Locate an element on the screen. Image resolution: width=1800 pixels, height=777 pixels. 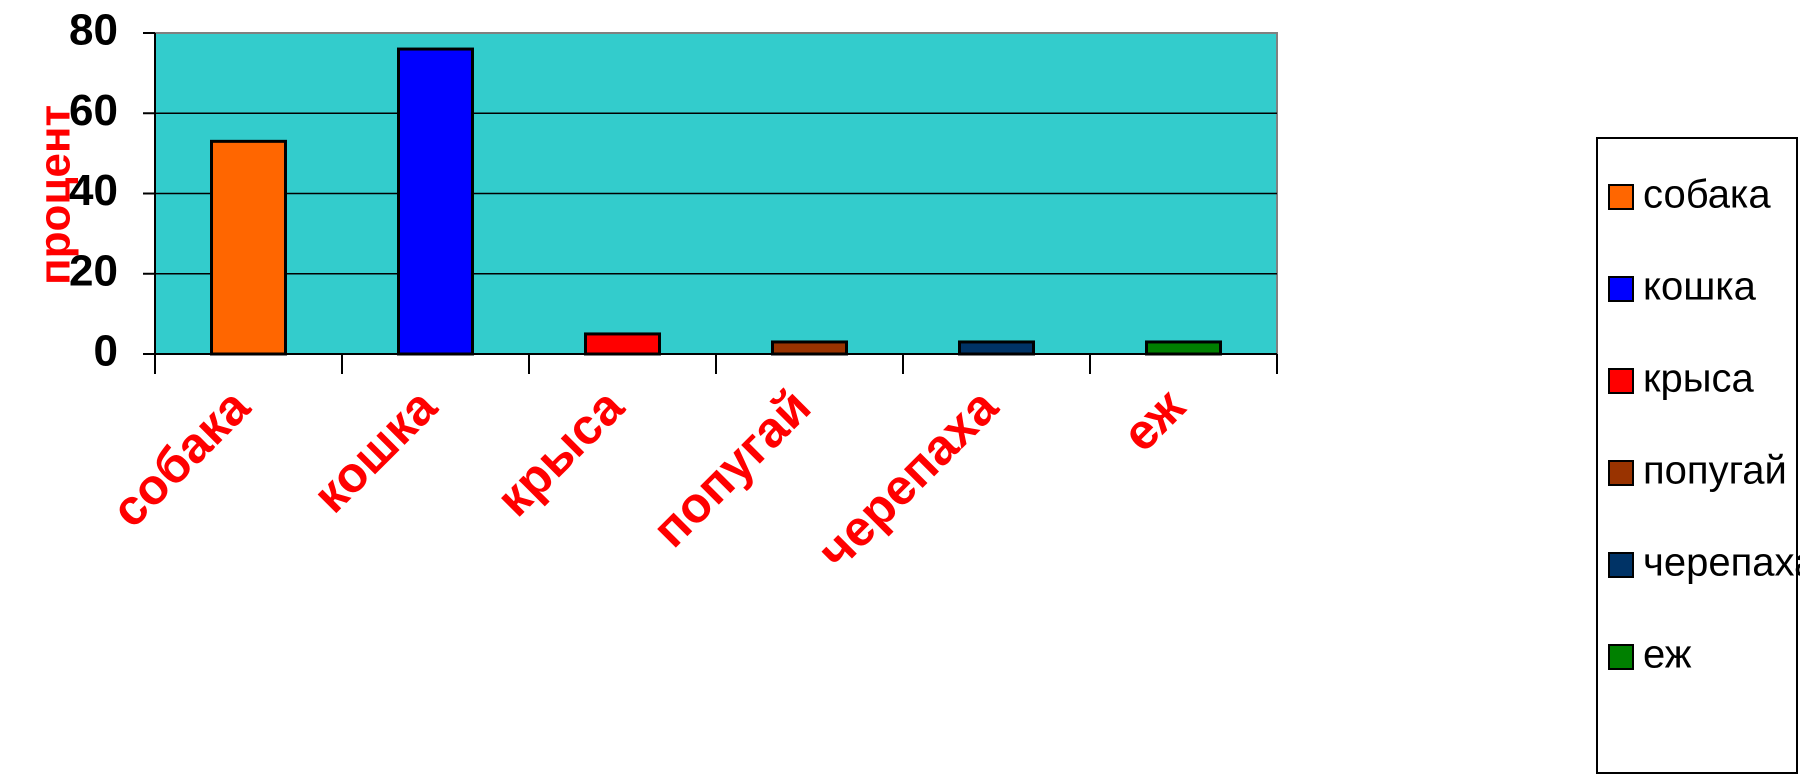
y-tick-label: 40 is located at coordinates (93, 190).